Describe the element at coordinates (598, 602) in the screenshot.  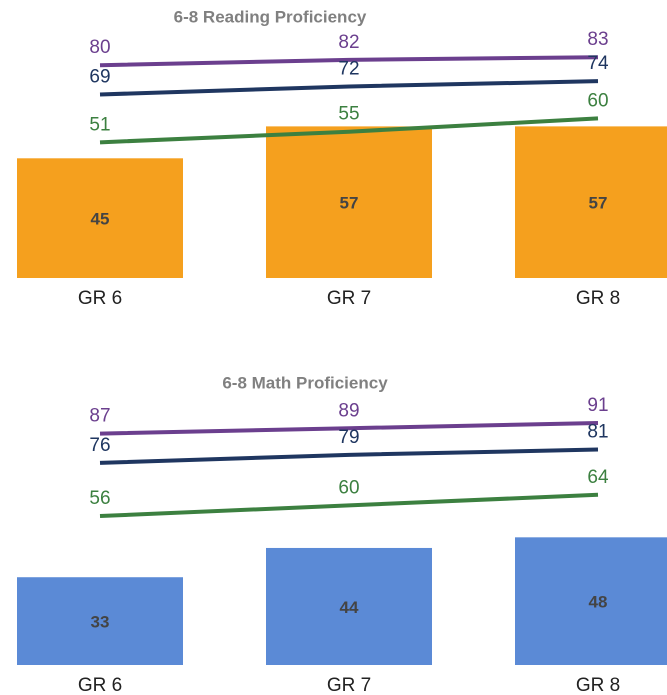
I see `bar-label: 48` at that location.